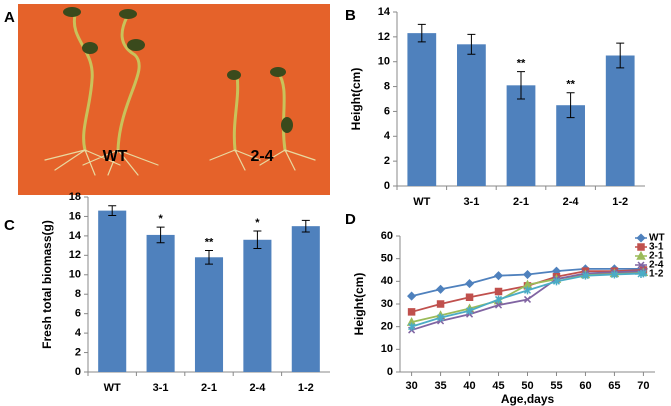 The height and width of the screenshot is (406, 671). I want to click on x-tick-label: 40, so click(469, 386).